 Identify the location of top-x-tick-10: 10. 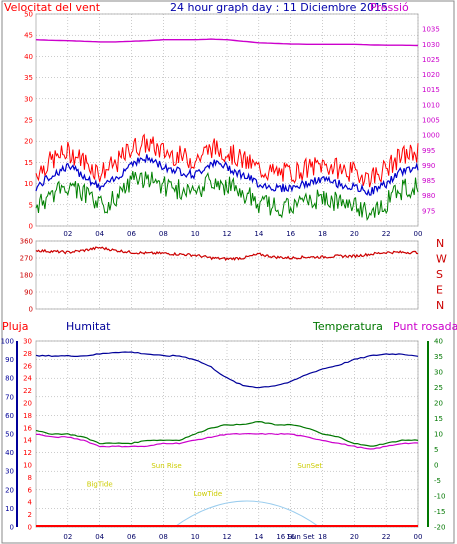
(195, 234).